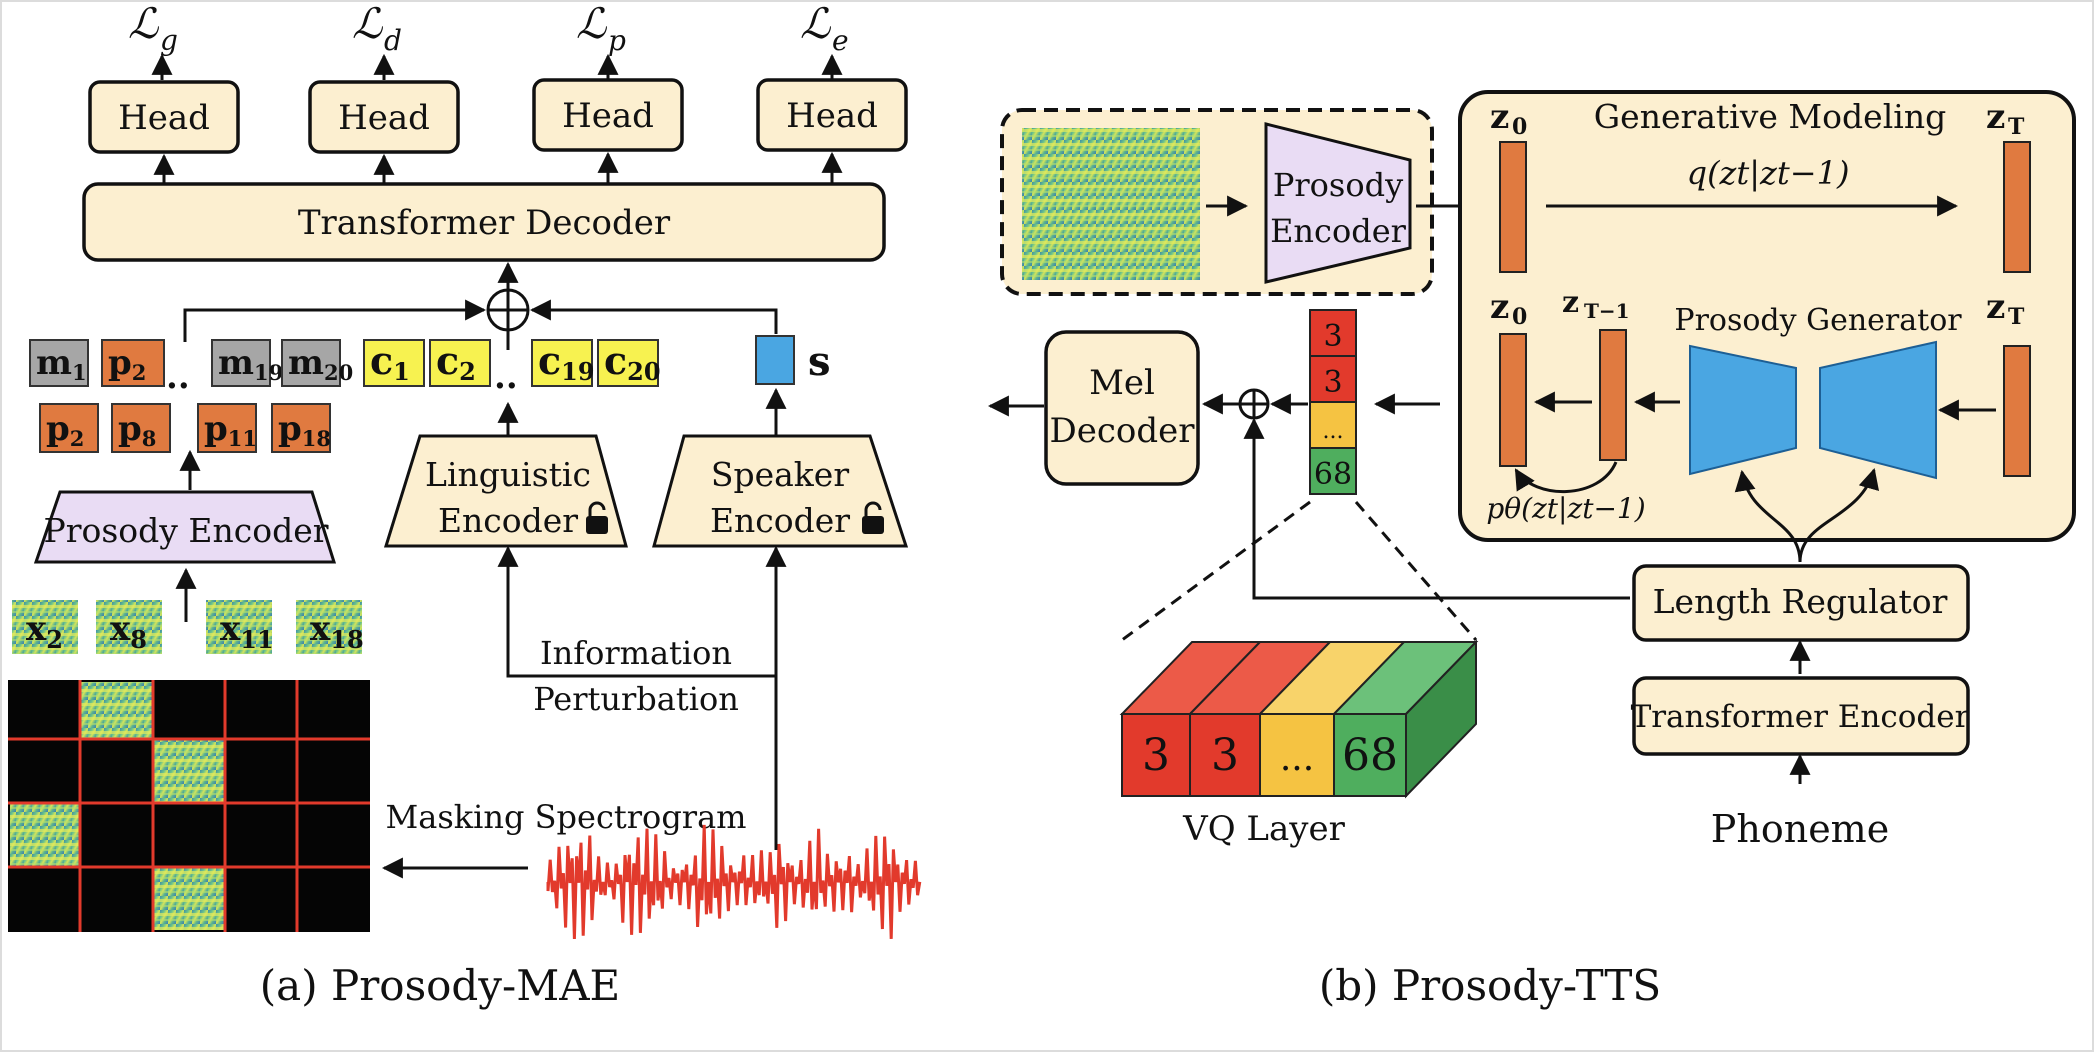 The image size is (2094, 1052). I want to click on vq-token-2: 3, so click(1333, 379).